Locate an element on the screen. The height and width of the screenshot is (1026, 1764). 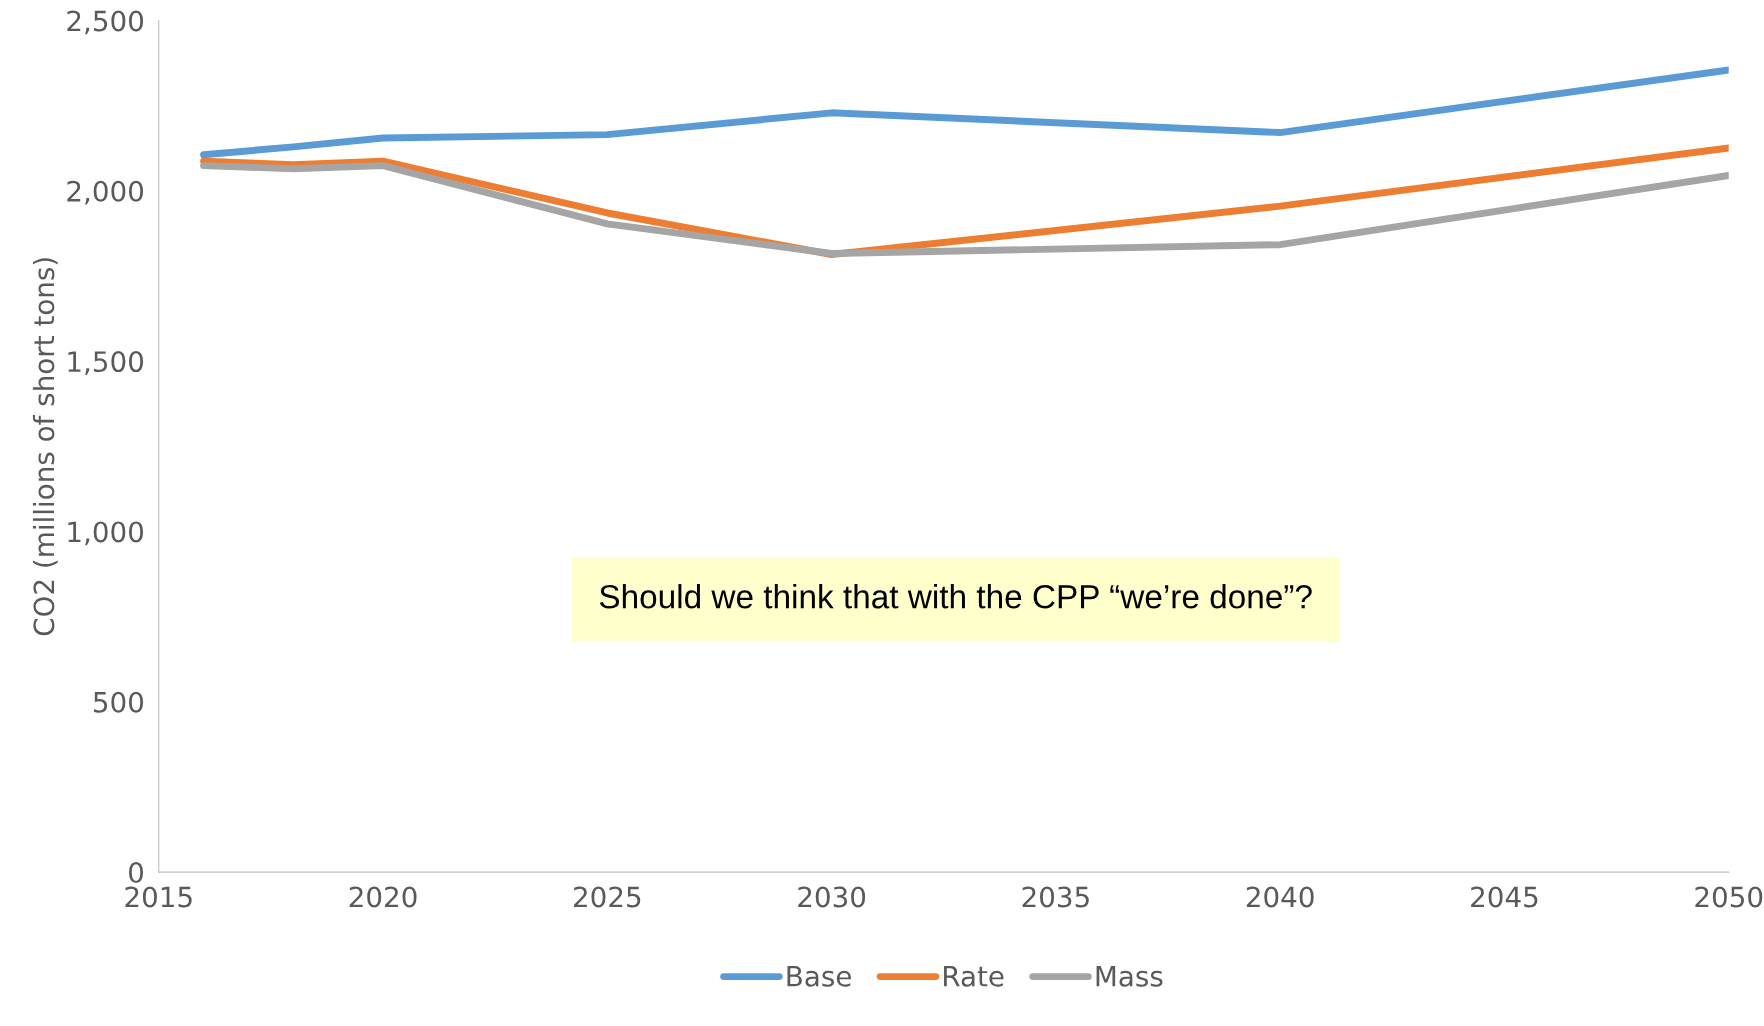
x-tick-label: 2030 is located at coordinates (832, 897).